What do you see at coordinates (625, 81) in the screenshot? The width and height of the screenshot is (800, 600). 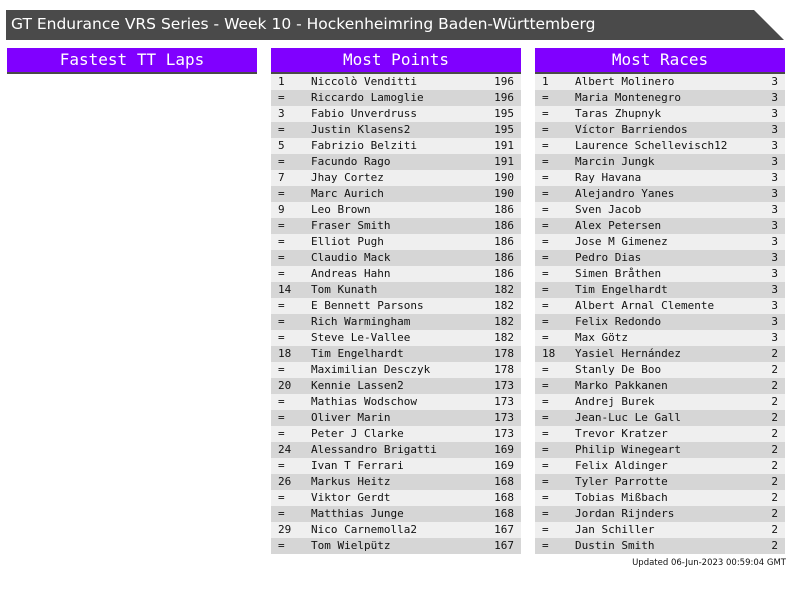 I see `name: Albert Molinero` at bounding box center [625, 81].